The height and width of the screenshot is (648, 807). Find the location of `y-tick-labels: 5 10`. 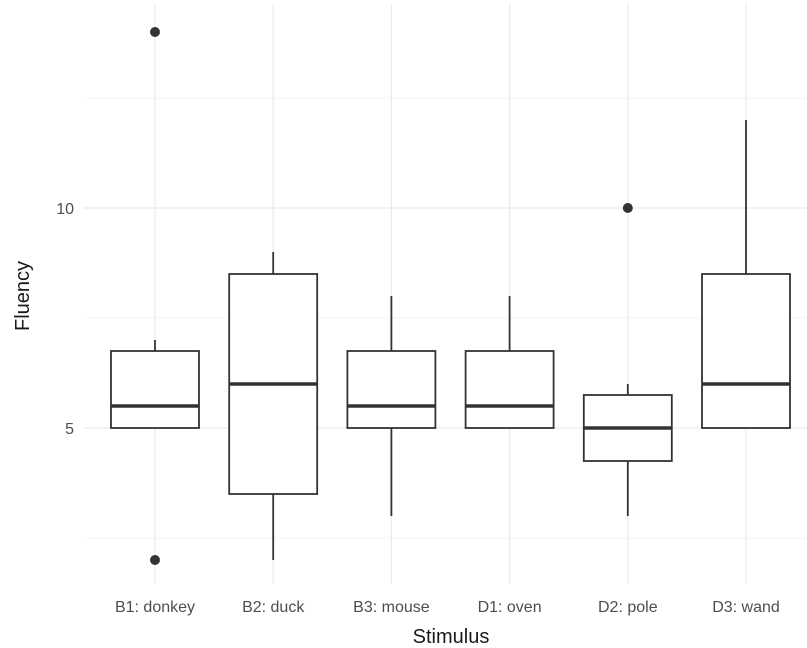

y-tick-labels: 5 10 is located at coordinates (65, 319).